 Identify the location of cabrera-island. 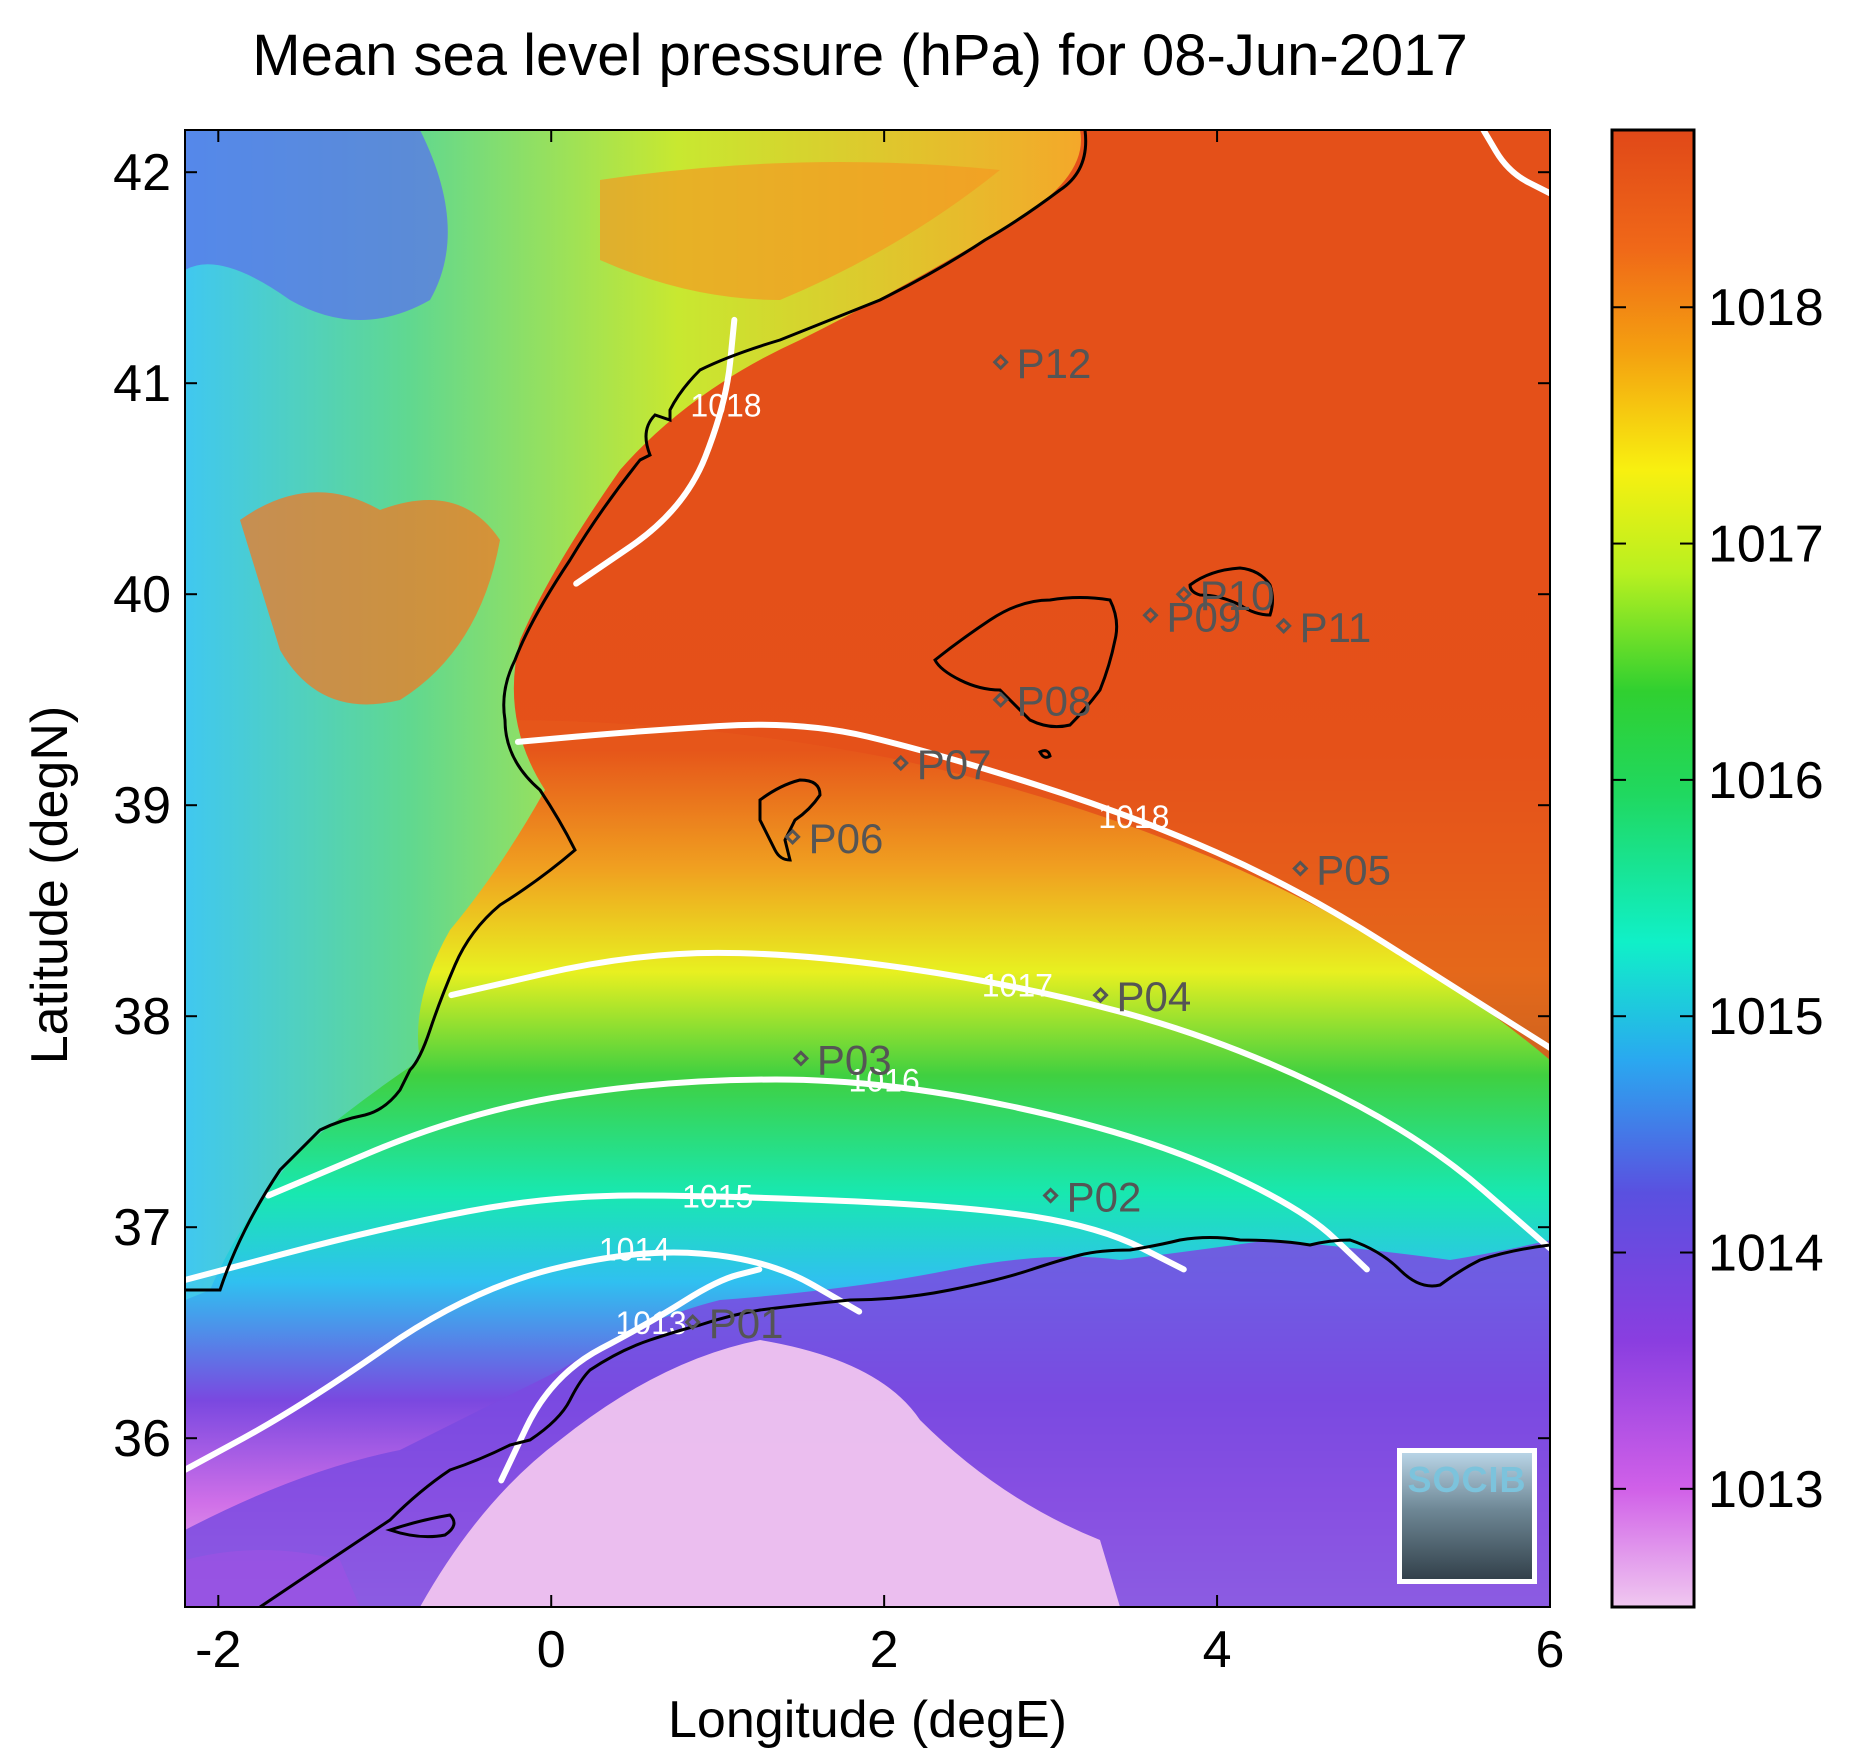
(1044, 754).